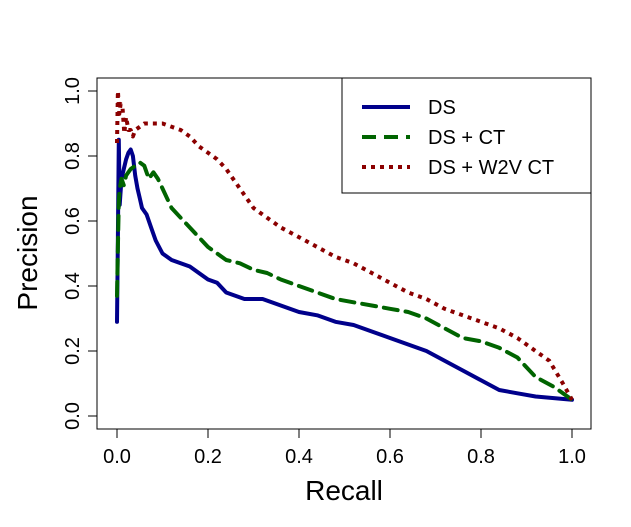 This screenshot has width=631, height=527. I want to click on y-tick-label: 1.0, so click(73, 91).